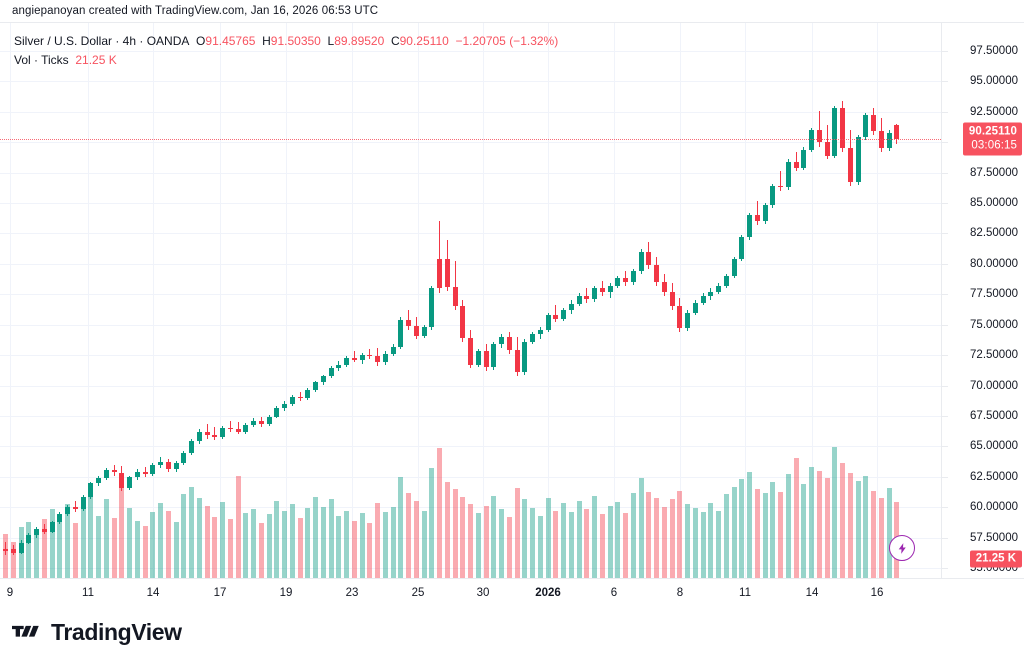 The width and height of the screenshot is (1024, 661). What do you see at coordinates (902, 548) in the screenshot?
I see `lightning-bolt-icon` at bounding box center [902, 548].